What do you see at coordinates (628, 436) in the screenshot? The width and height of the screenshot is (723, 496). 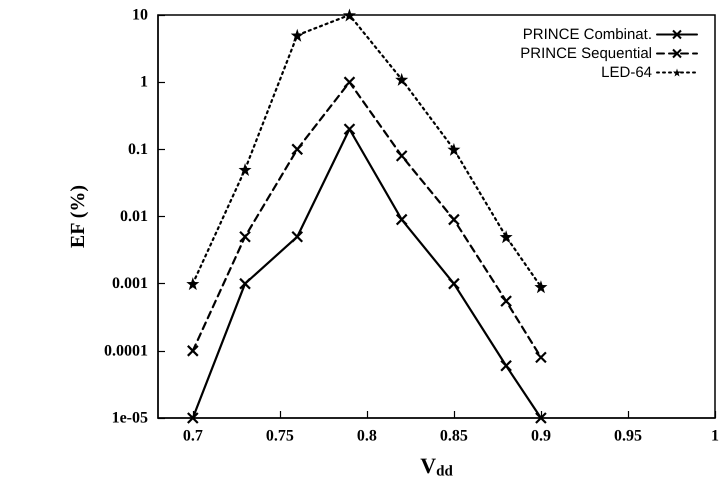 I see `x-tick-label: 0.95` at bounding box center [628, 436].